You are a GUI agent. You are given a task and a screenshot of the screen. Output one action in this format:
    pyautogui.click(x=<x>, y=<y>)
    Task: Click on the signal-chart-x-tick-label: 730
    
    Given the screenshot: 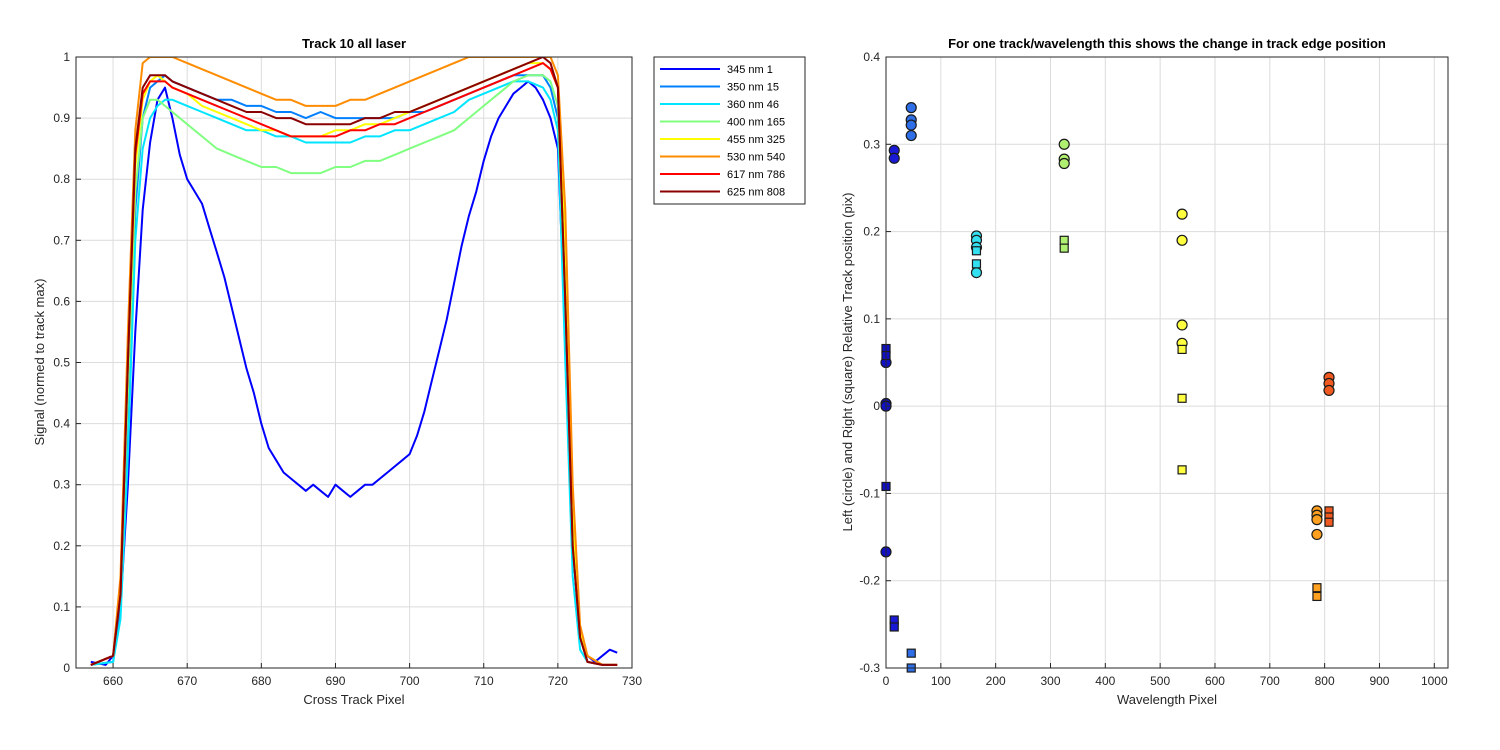 What is the action you would take?
    pyautogui.click(x=632, y=681)
    